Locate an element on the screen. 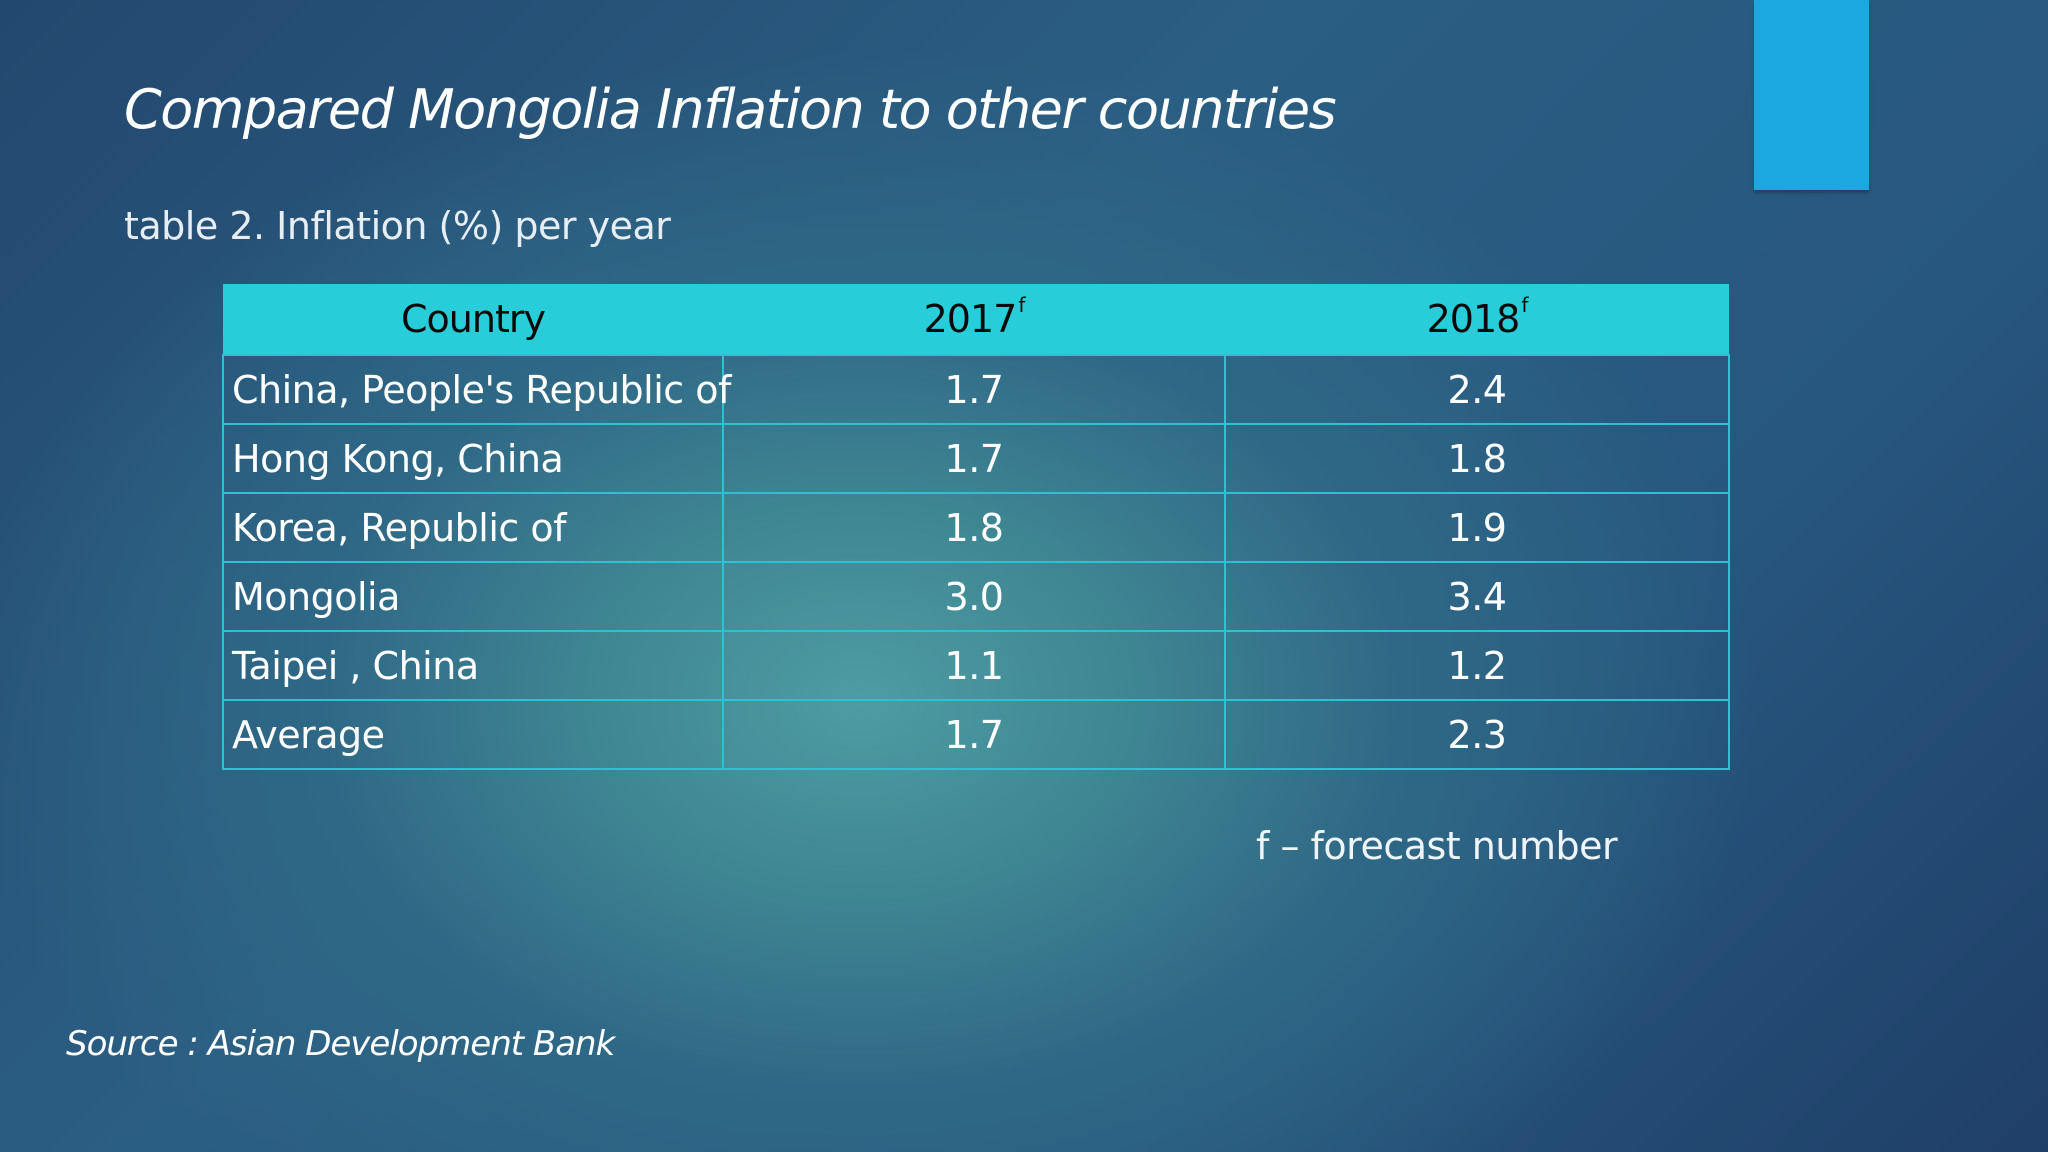 Image resolution: width=2048 pixels, height=1152 pixels. value-2017: 1.8 is located at coordinates (974, 527).